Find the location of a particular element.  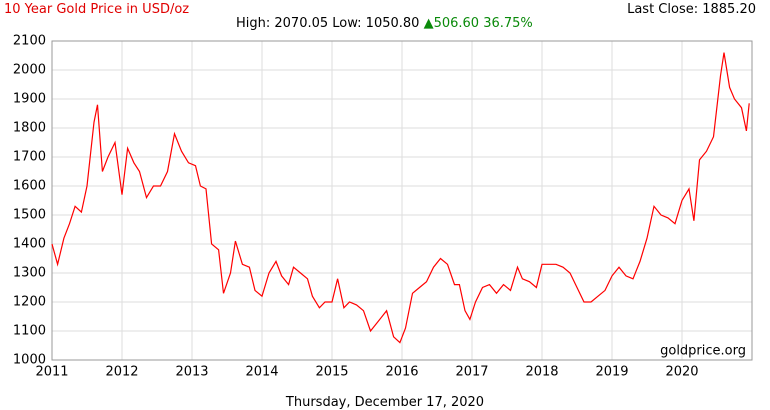

y-tick-label: 1000 is located at coordinates (29, 360).